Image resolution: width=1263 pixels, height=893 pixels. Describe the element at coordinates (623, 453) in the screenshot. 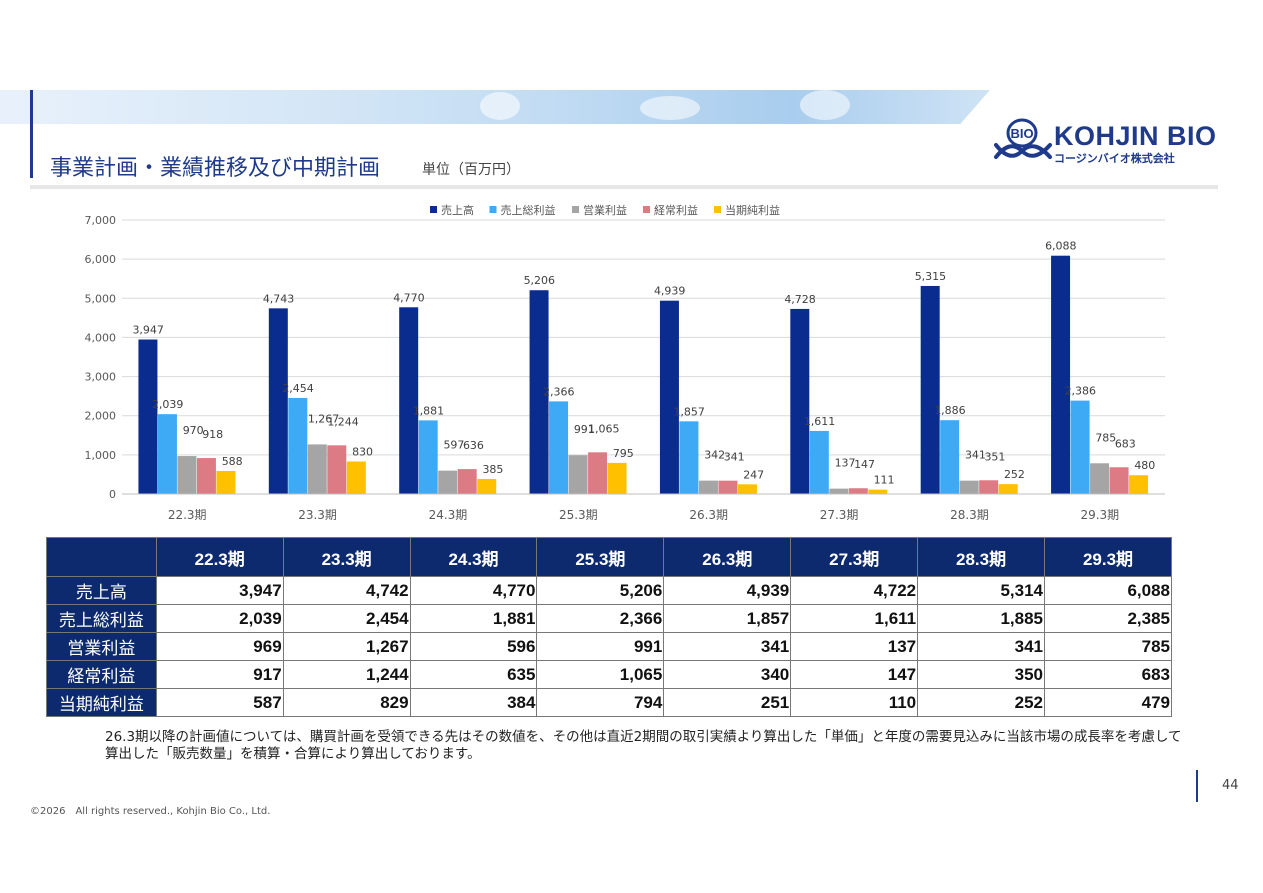

I see `data-label: 795` at that location.